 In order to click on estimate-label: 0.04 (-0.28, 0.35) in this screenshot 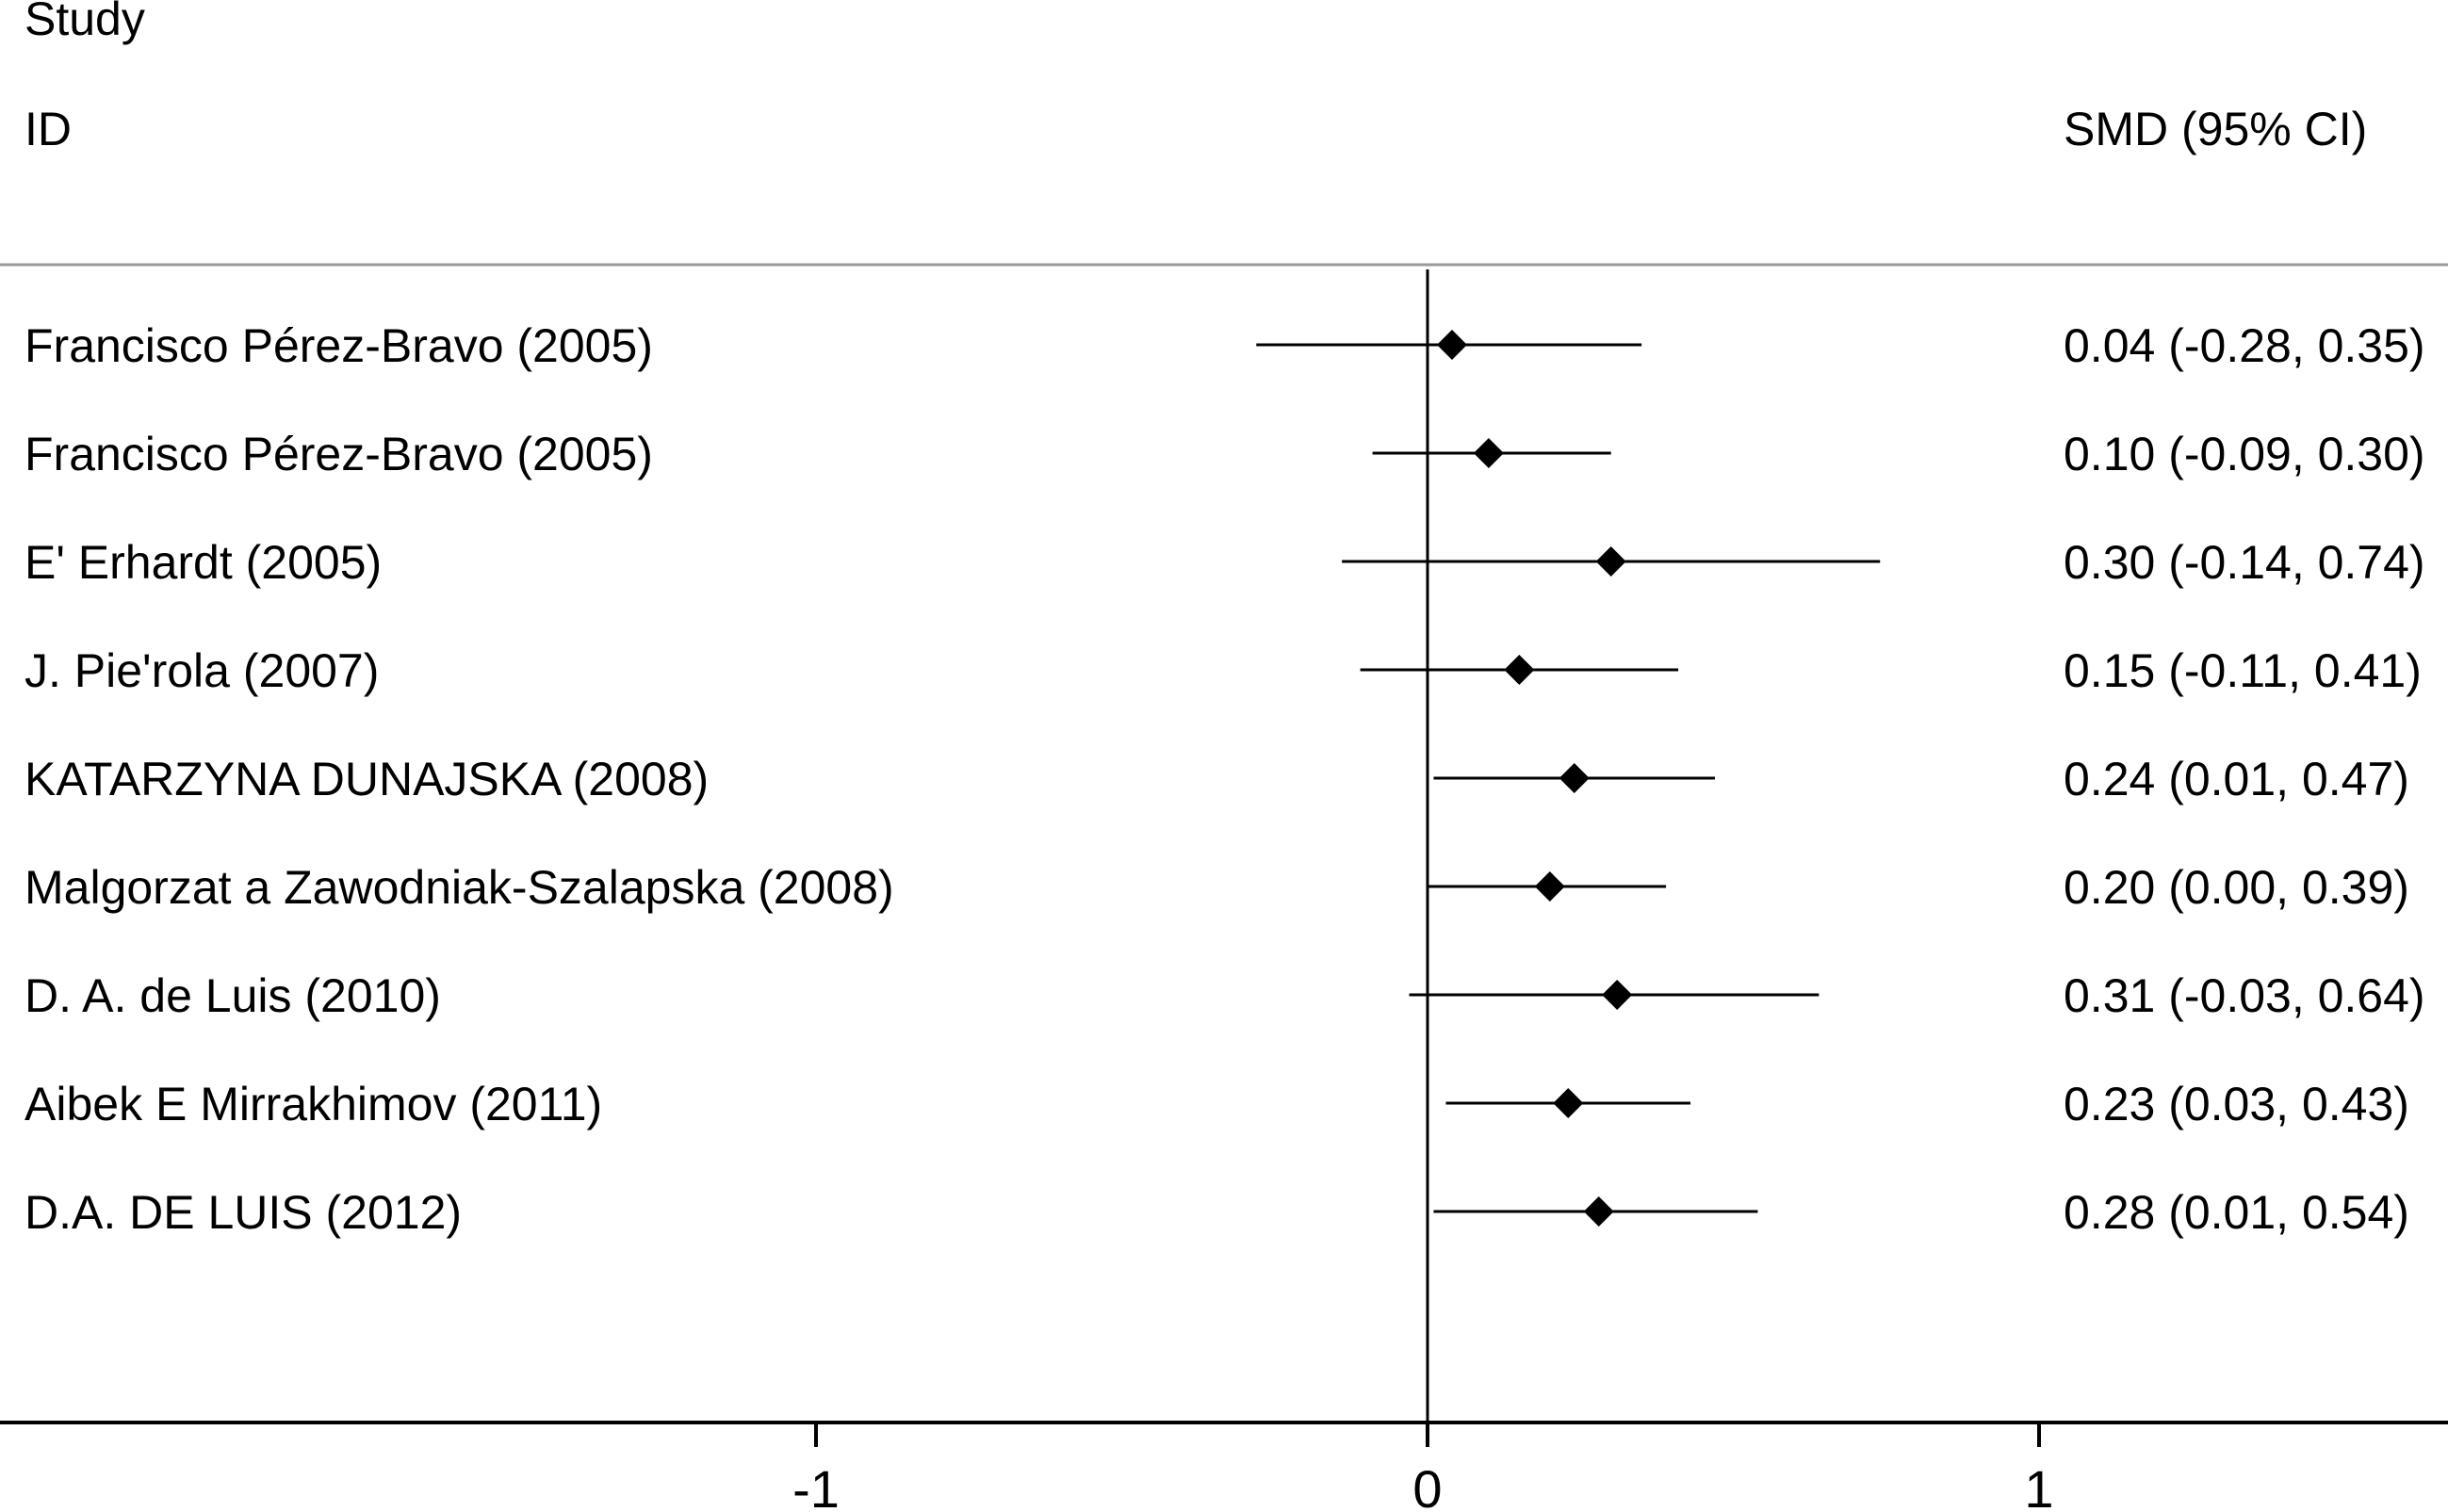, I will do `click(2244, 345)`.